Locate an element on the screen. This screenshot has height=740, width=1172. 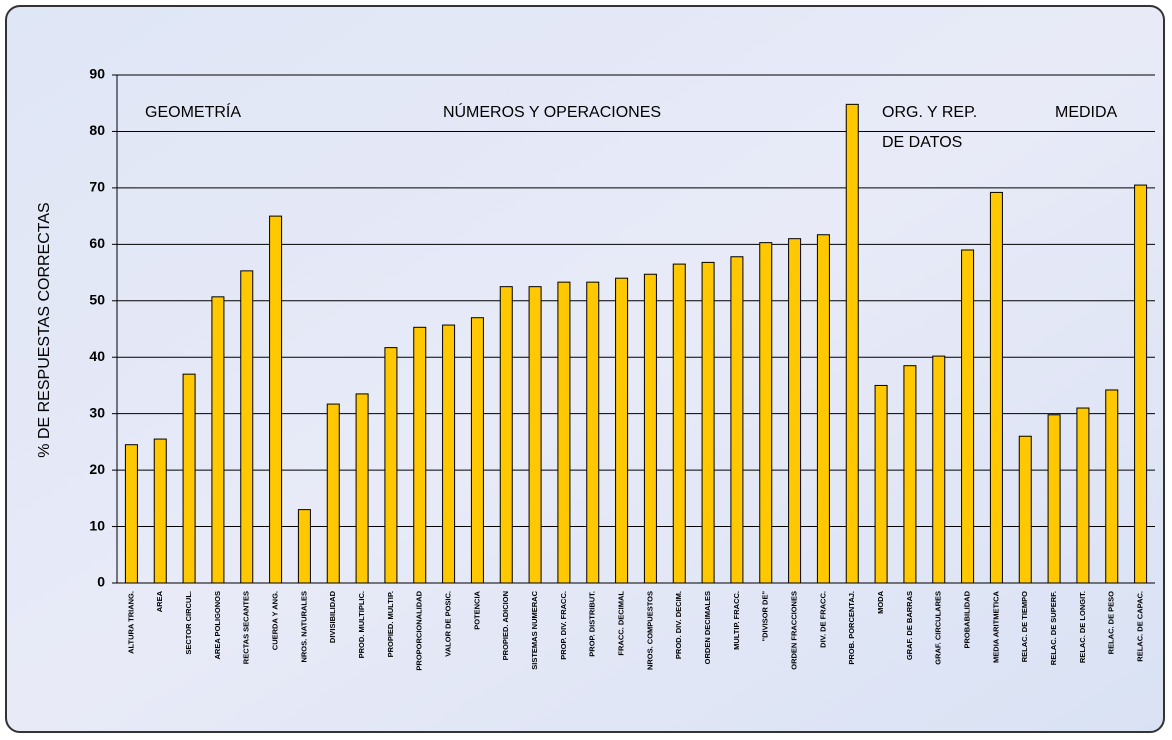
x-tick-label: PROPIED. MULTIP. is located at coordinates (390, 624).